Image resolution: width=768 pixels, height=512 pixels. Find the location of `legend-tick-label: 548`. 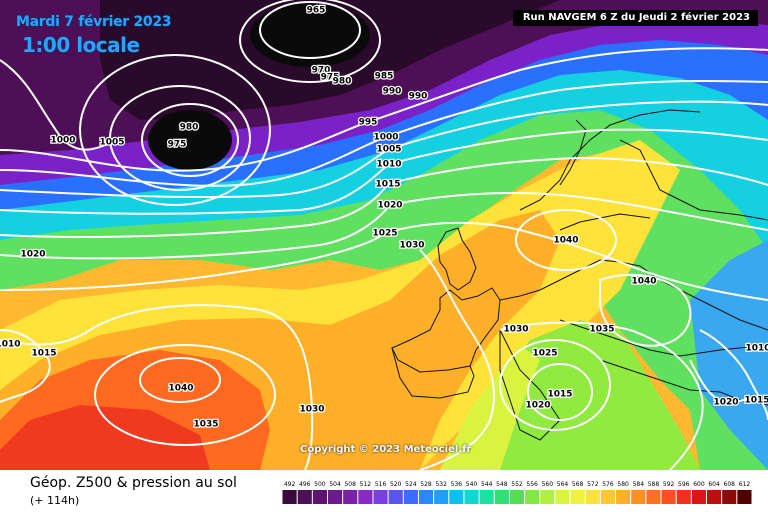

legend-tick-label: 548 is located at coordinates (502, 484).